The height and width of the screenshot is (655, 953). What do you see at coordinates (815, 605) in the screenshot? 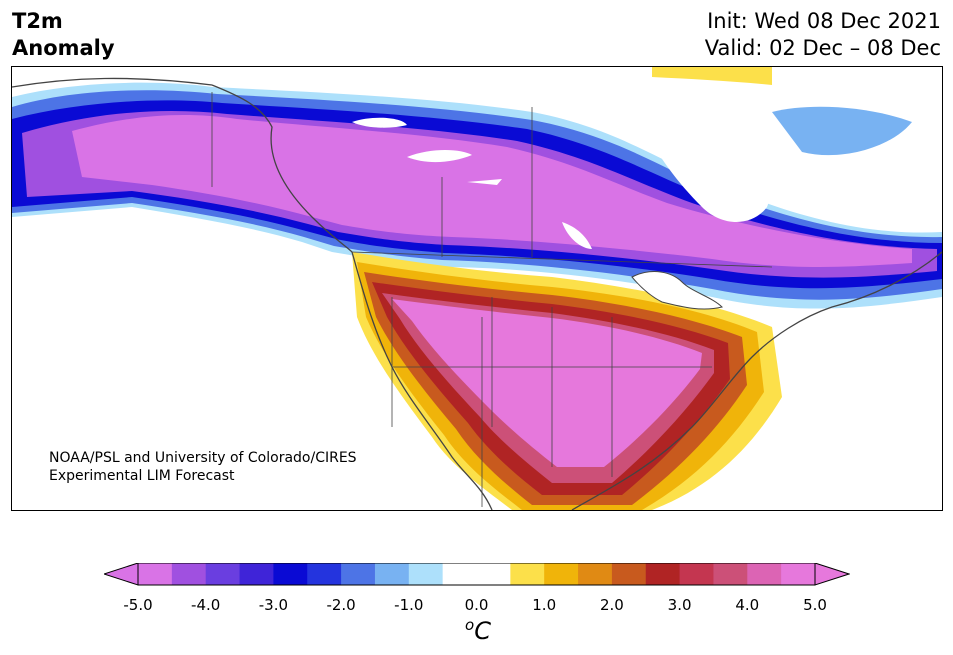
I see `colorbar-tick-label: 5.0` at bounding box center [815, 605].